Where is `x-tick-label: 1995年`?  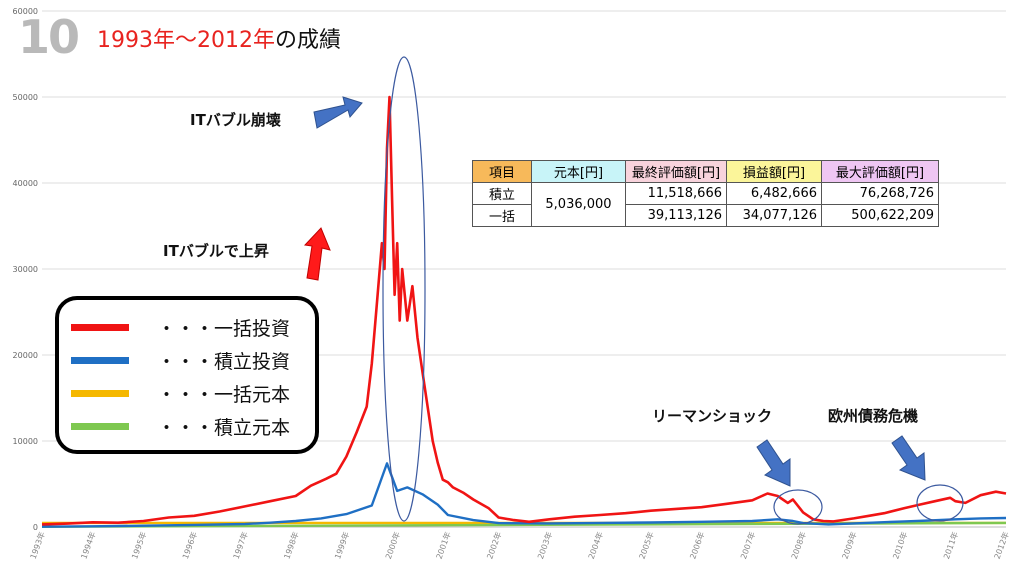 x-tick-label: 1995年 is located at coordinates (138, 545).